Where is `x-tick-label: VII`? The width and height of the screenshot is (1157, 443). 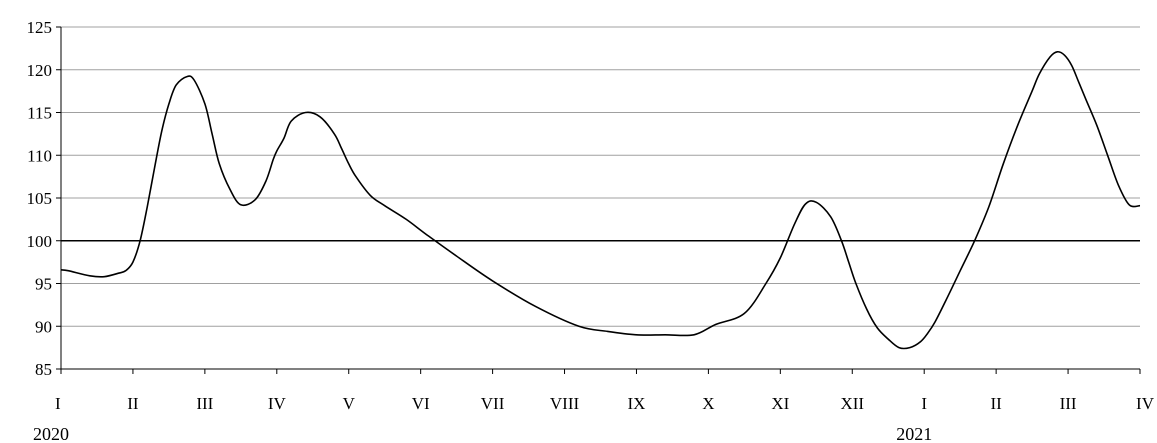
x-tick-label: VII is located at coordinates (493, 403).